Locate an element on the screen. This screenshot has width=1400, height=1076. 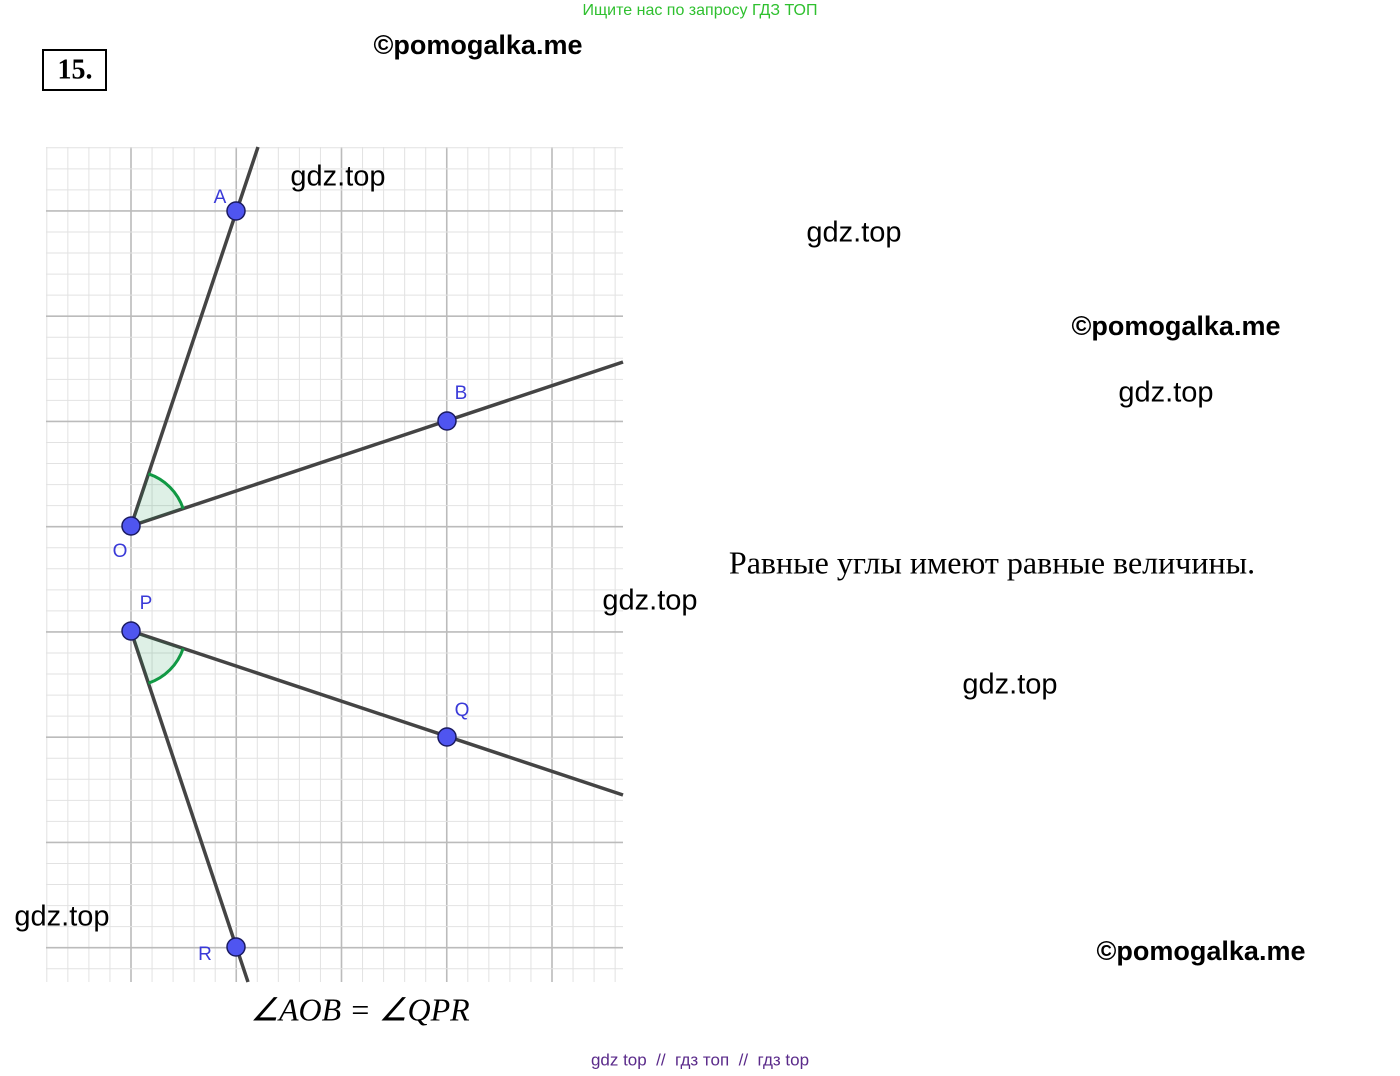
problem-number: 15. is located at coordinates (75, 69).